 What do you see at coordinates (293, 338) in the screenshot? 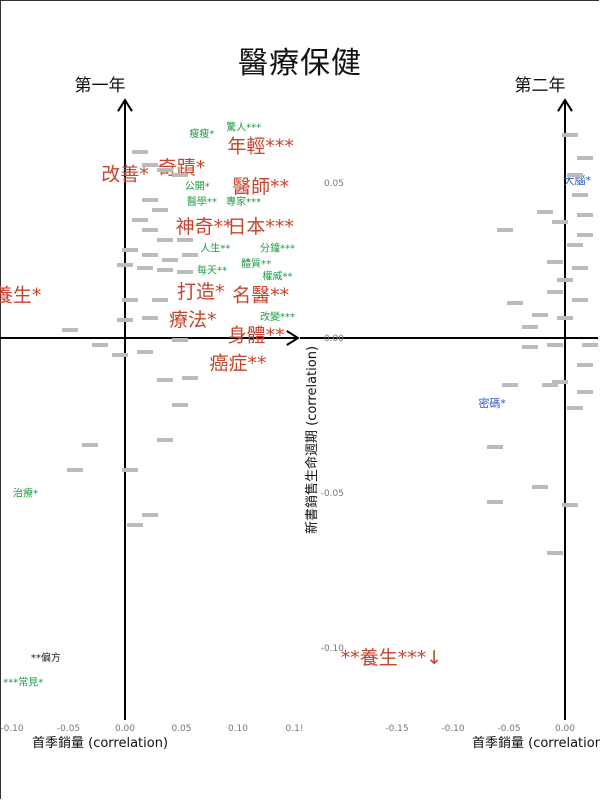
I see `x-axis-arrowhead` at bounding box center [293, 338].